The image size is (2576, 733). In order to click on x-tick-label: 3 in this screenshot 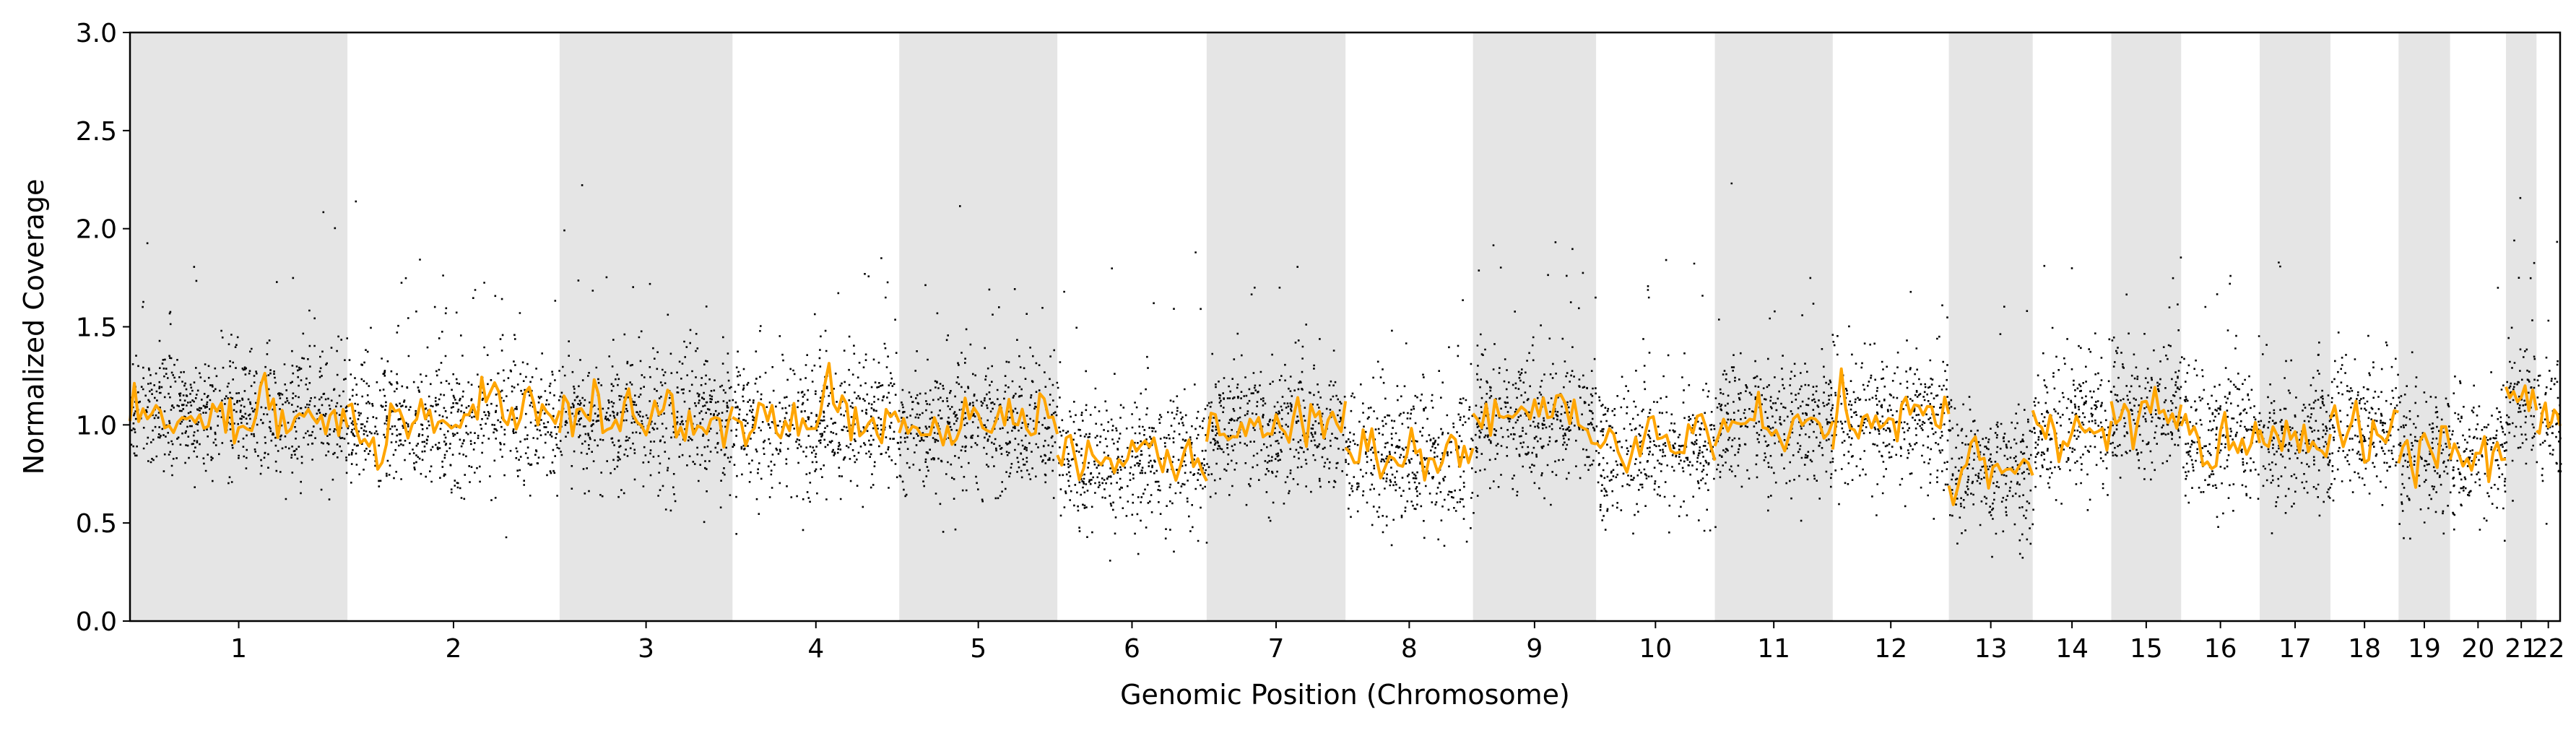, I will do `click(646, 649)`.